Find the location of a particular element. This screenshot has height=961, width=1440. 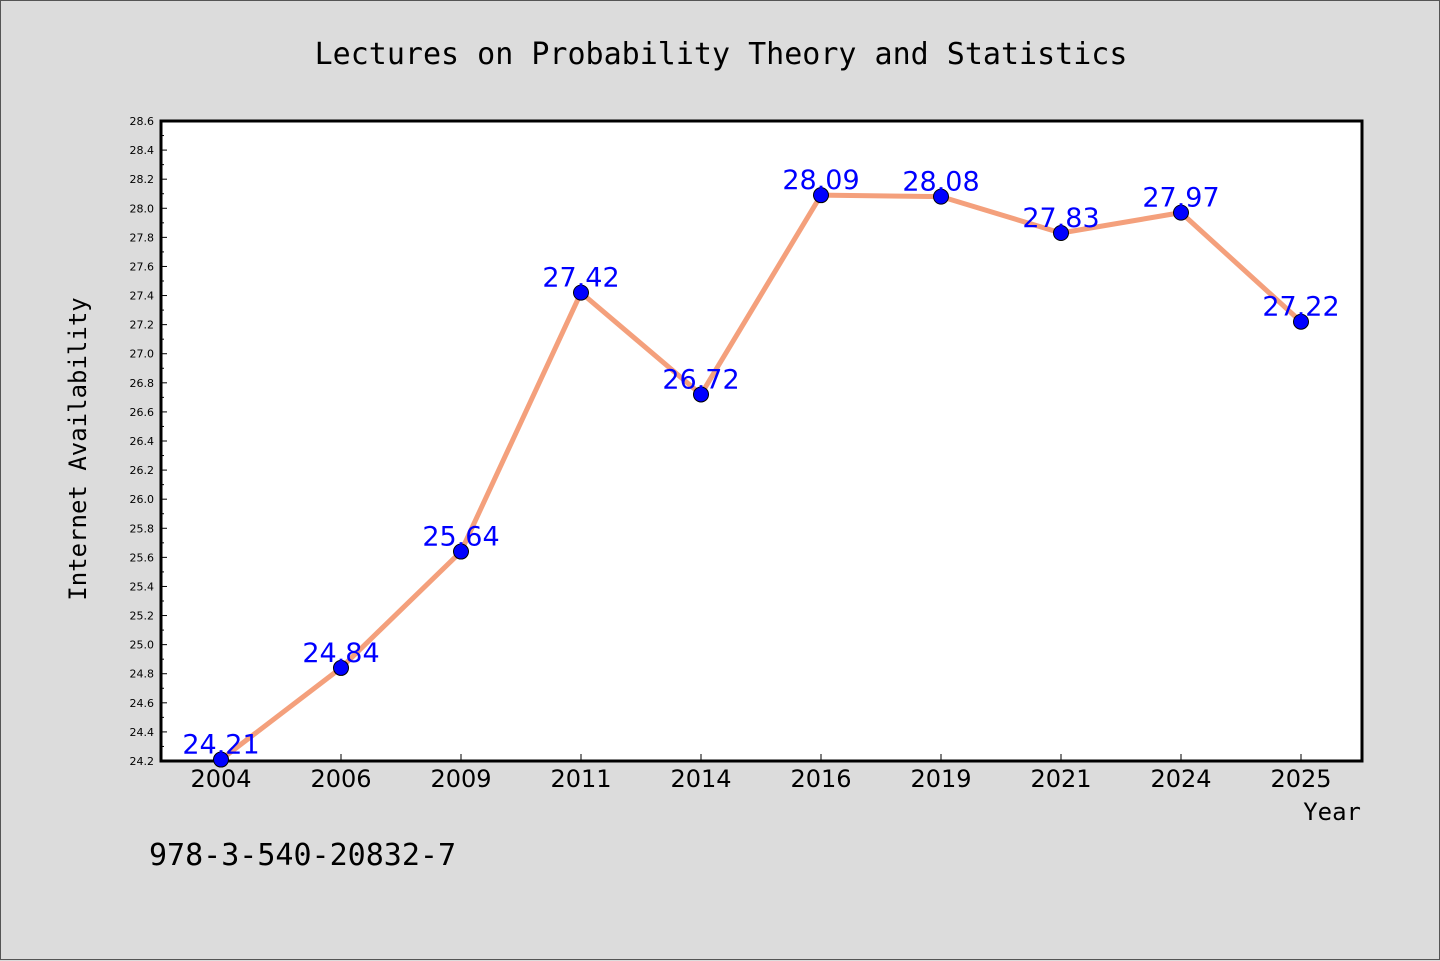

data-label: 27.83 is located at coordinates (1060, 218).